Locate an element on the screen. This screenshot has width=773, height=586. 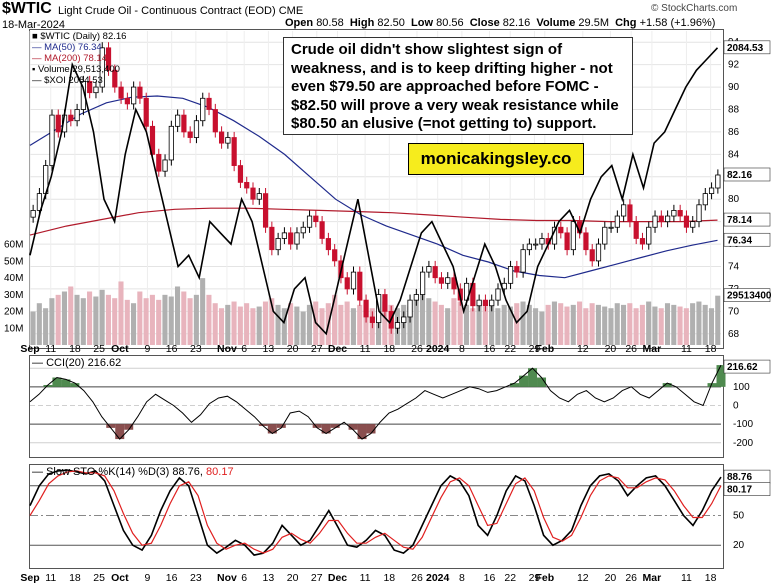
legend-volume: ▪ Volume 29,513,400 is located at coordinates (76, 69).